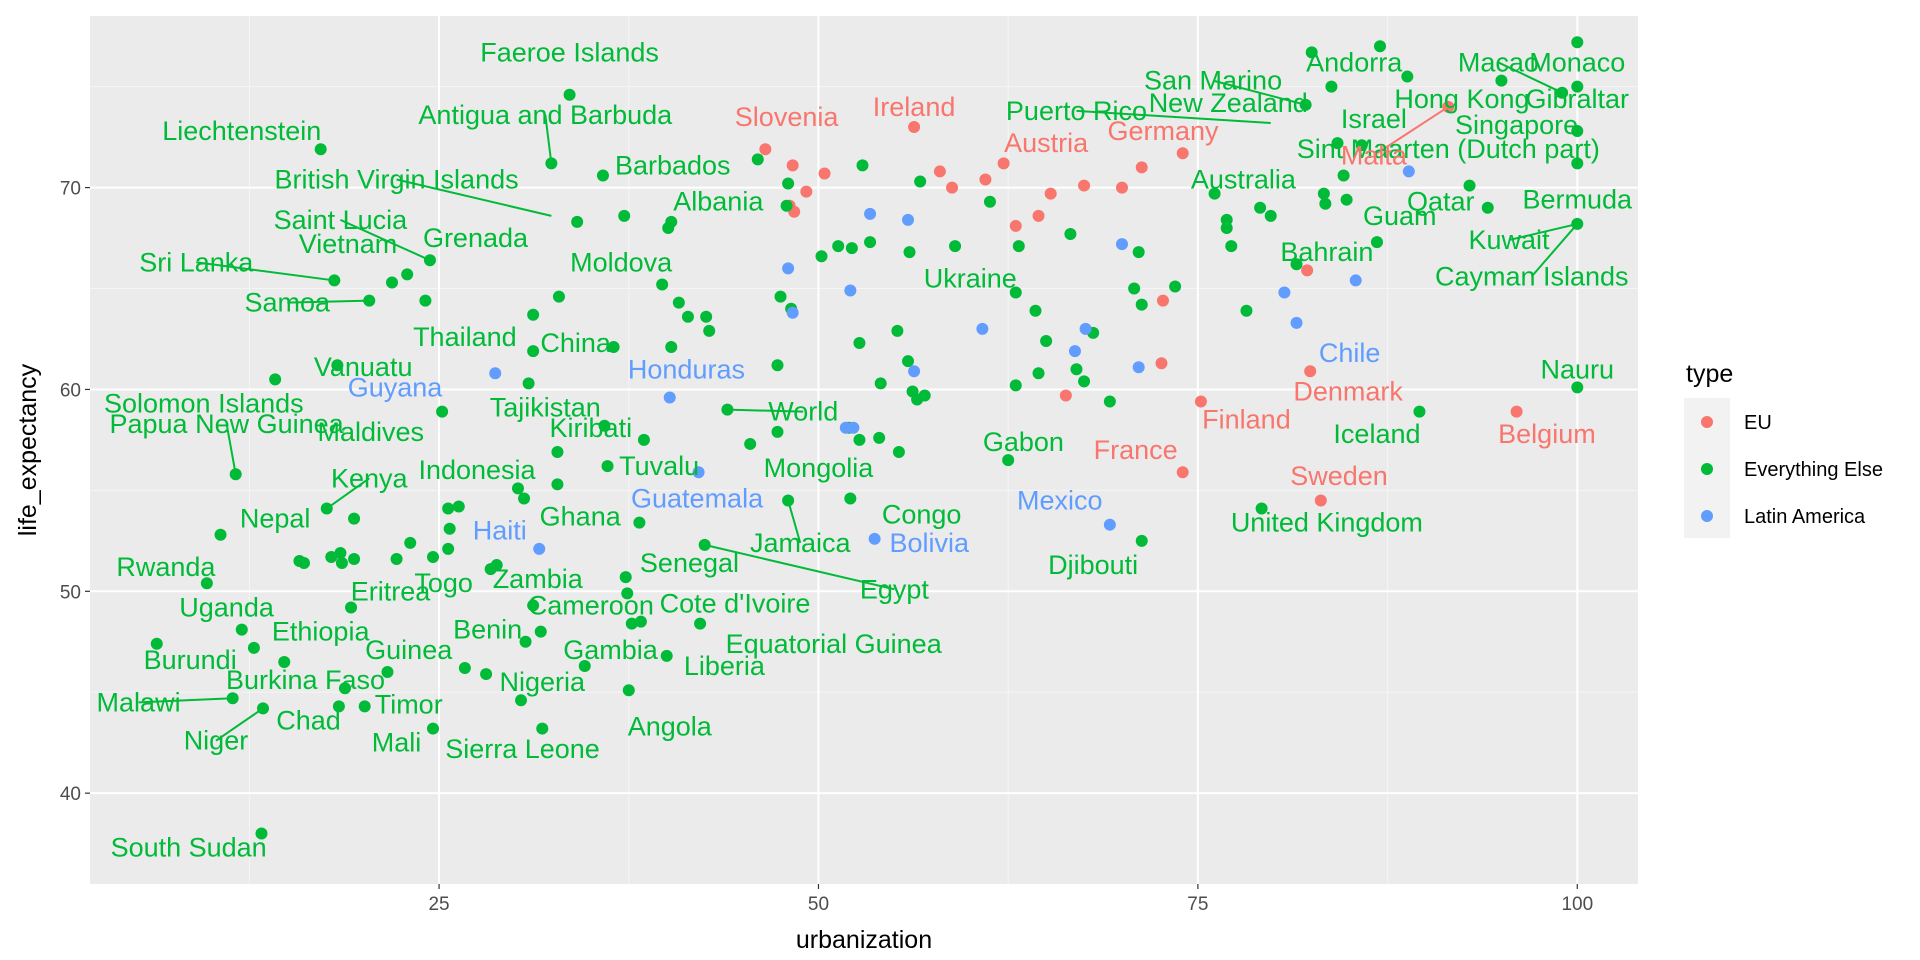 The width and height of the screenshot is (1920, 960). Describe the element at coordinates (1441, 202) in the screenshot. I see `point-label: Qatar` at that location.